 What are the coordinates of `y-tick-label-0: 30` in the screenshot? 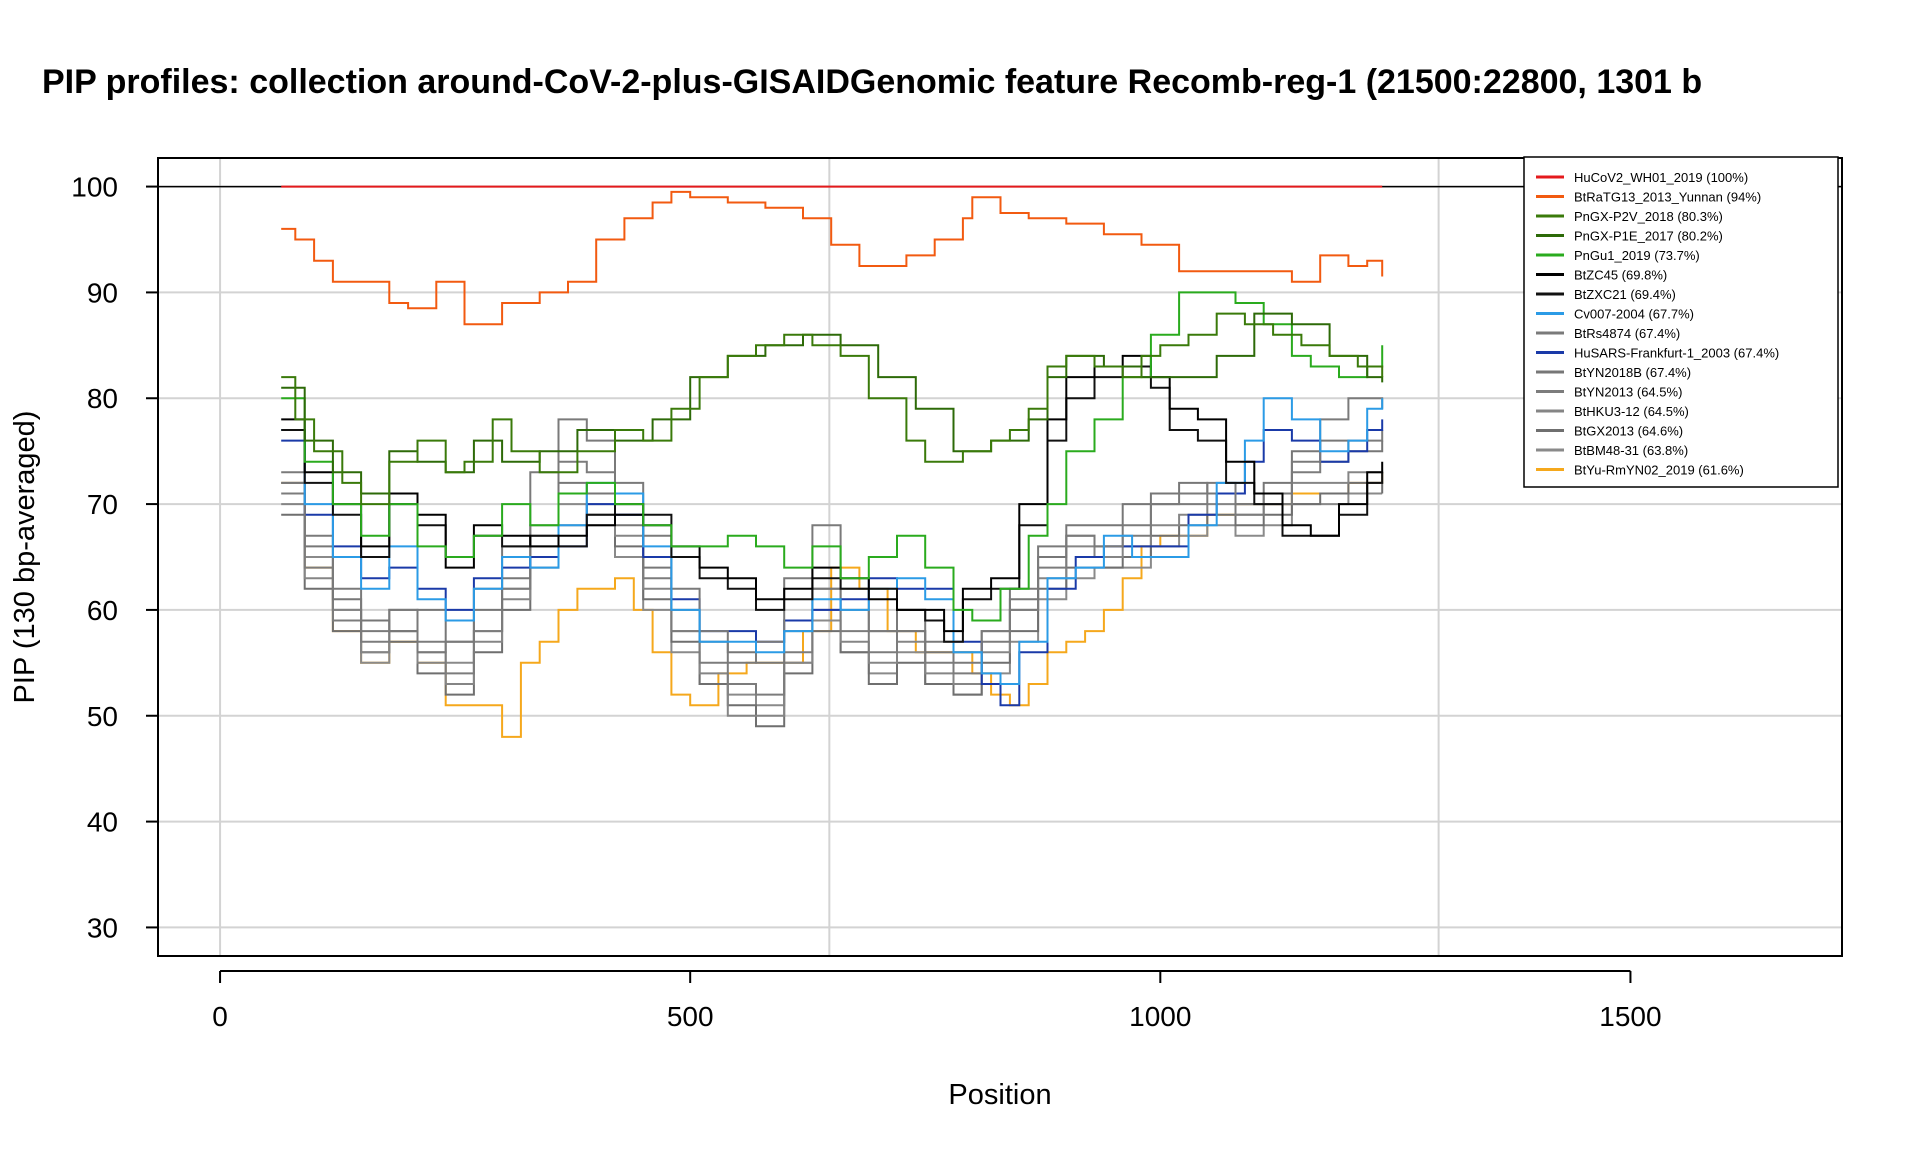 It's located at (102, 927).